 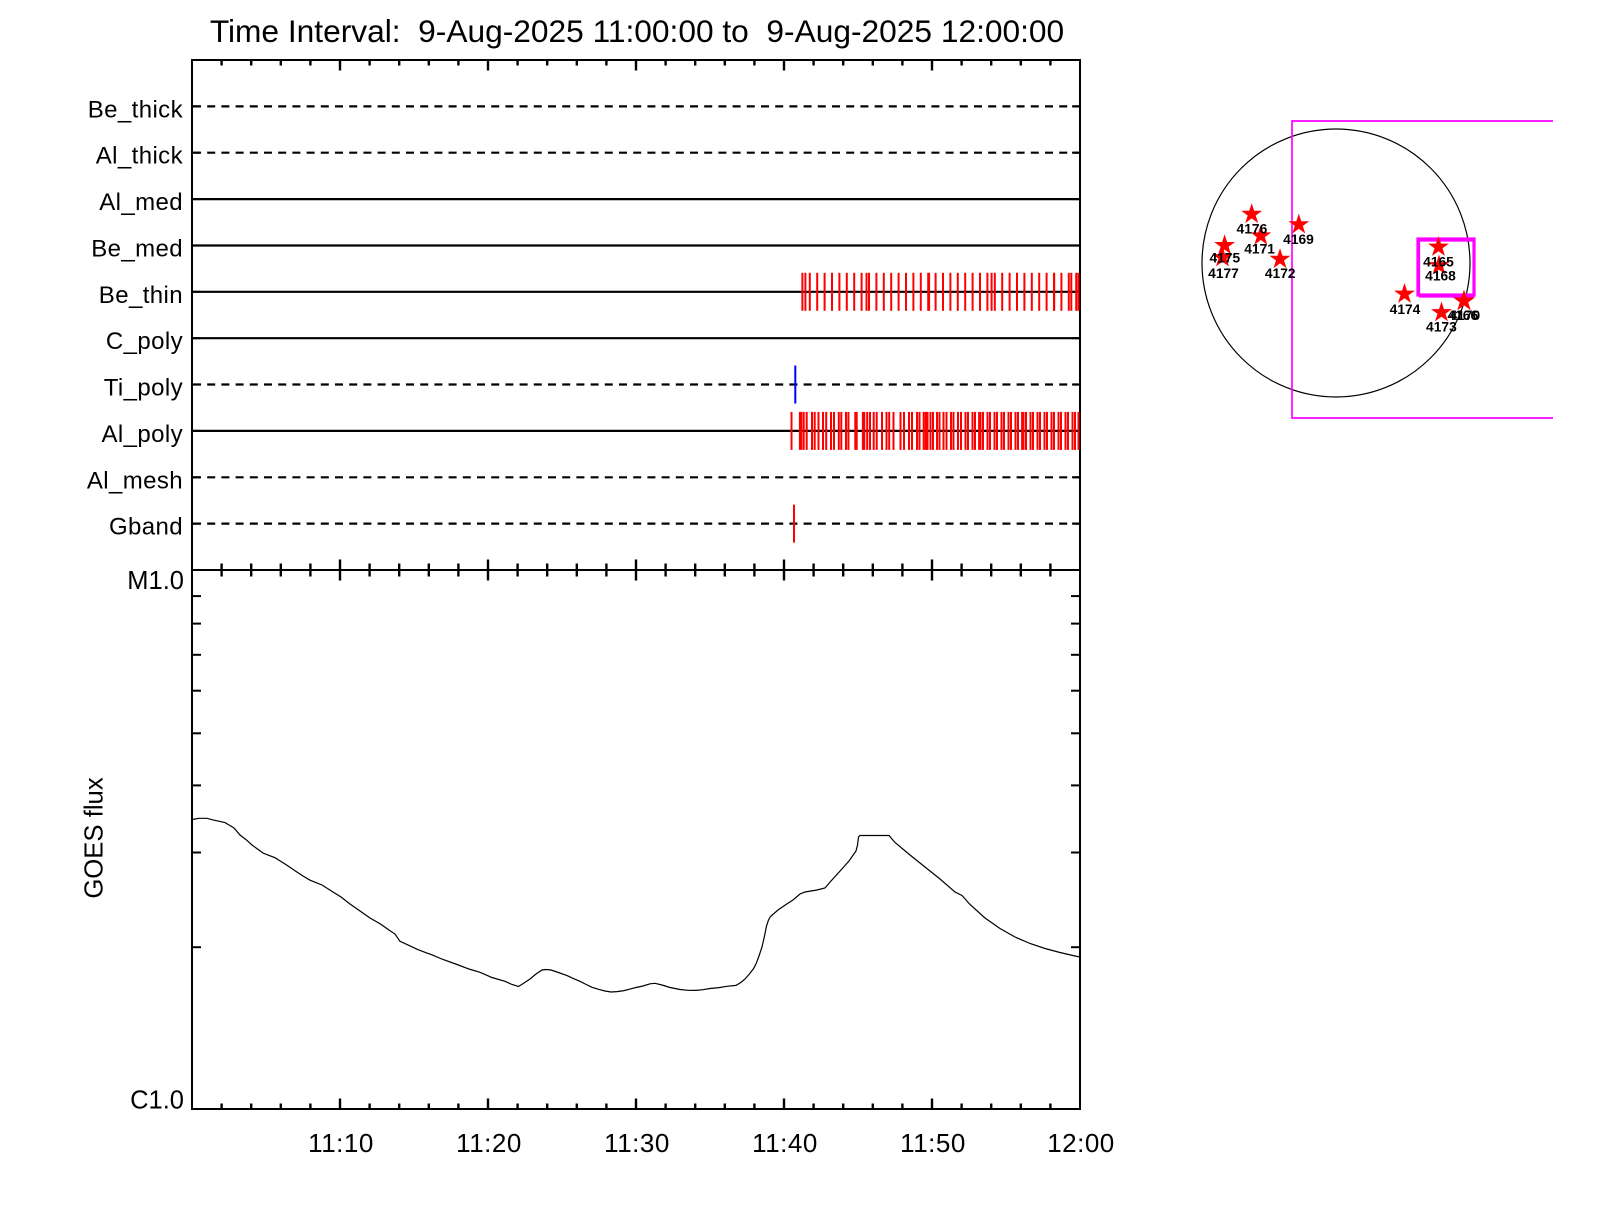 I want to click on svg-text: 4174, so click(x=1405, y=309).